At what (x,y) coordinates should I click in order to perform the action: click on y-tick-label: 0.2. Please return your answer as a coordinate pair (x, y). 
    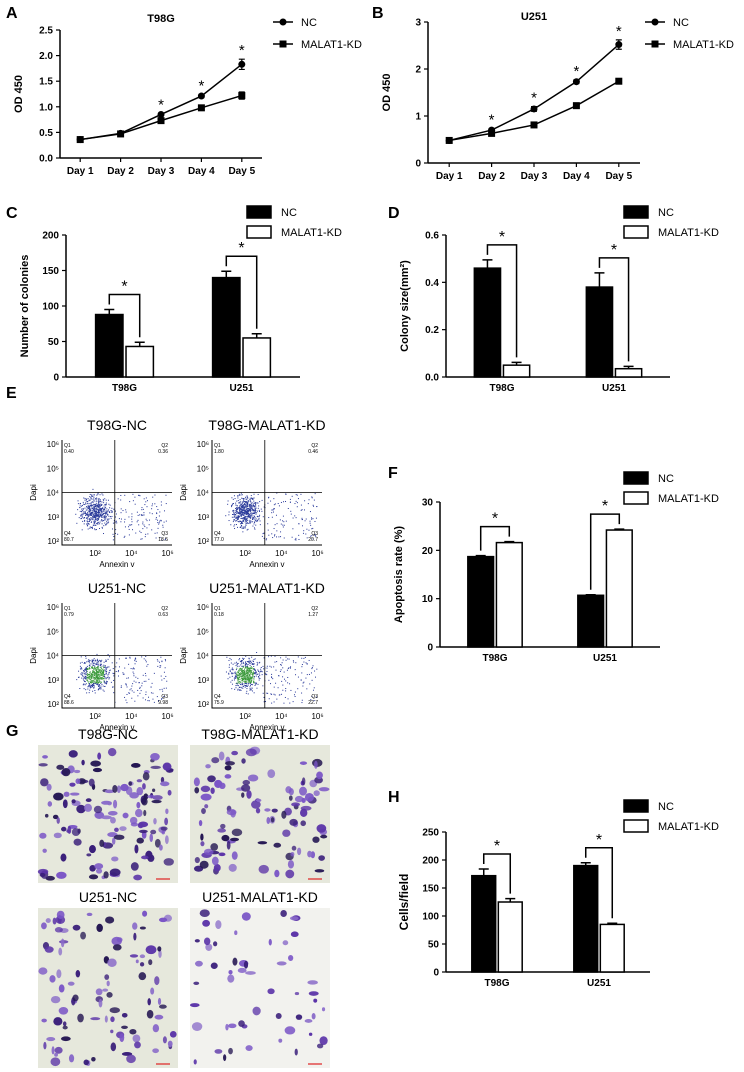
    Looking at the image, I should click on (432, 330).